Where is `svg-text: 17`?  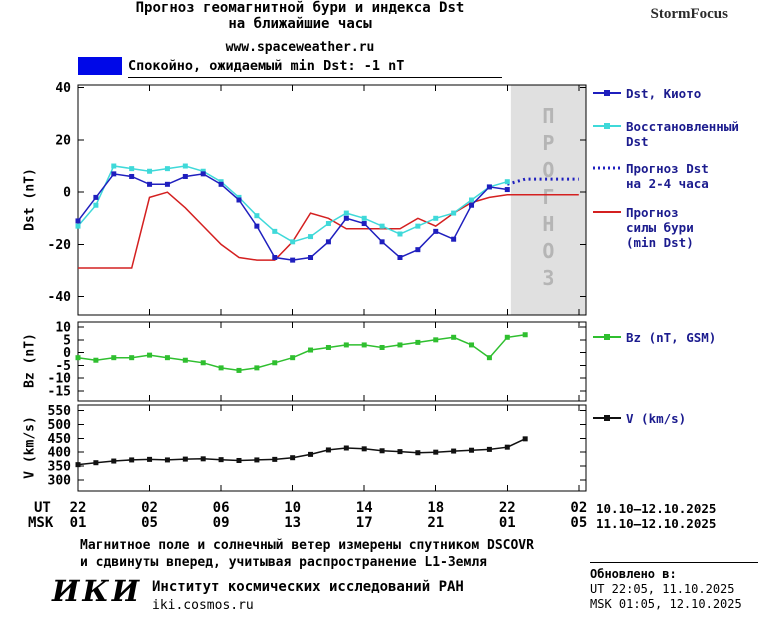
svg-text: 17 is located at coordinates (364, 523).